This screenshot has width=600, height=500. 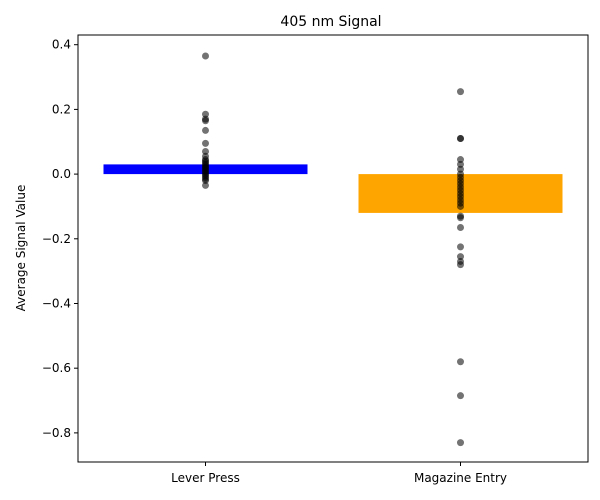 What do you see at coordinates (333, 188) in the screenshot?
I see `bars-layer` at bounding box center [333, 188].